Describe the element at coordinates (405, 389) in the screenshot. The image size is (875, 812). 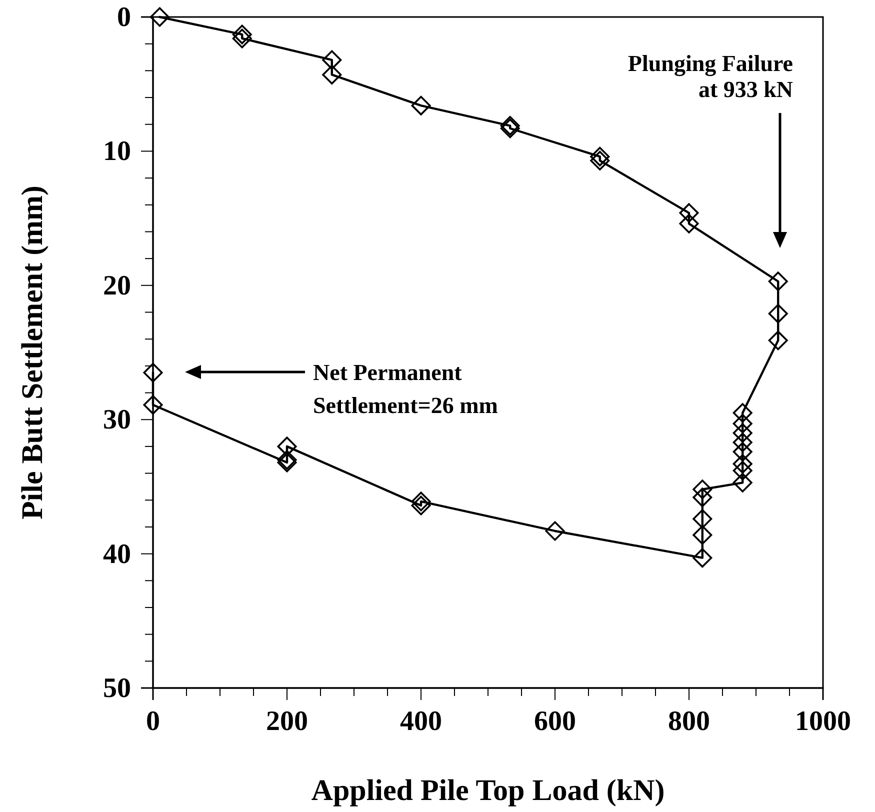
I see `annotation: Net Permanent Settlement=26 mm` at that location.